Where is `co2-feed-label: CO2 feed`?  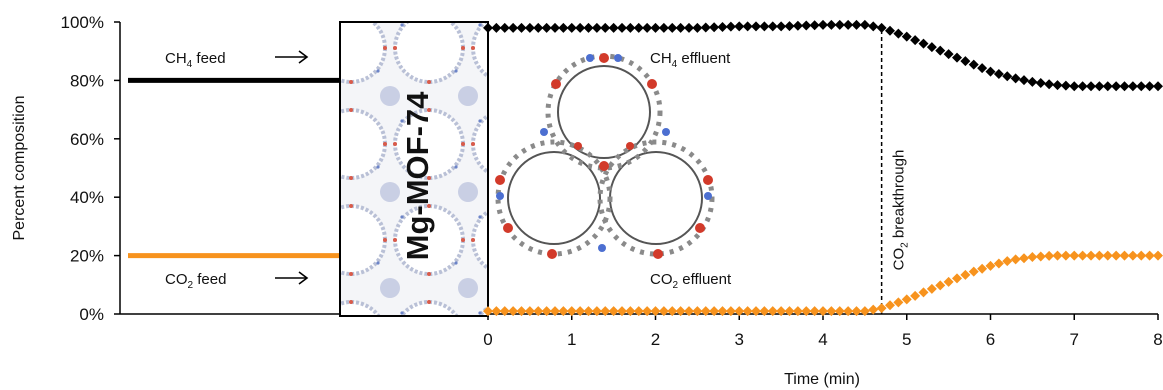 co2-feed-label: CO2 feed is located at coordinates (195, 281).